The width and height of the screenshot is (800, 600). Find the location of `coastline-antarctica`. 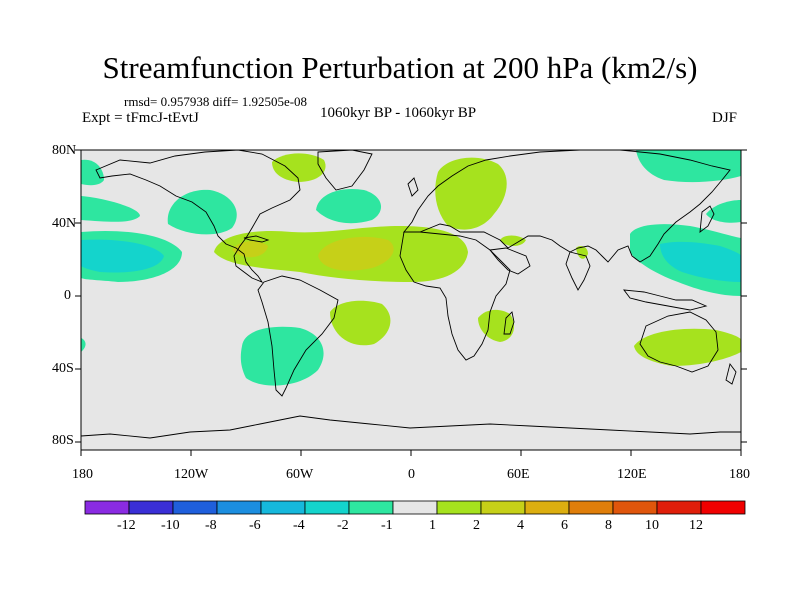

coastline-antarctica is located at coordinates (411, 427).